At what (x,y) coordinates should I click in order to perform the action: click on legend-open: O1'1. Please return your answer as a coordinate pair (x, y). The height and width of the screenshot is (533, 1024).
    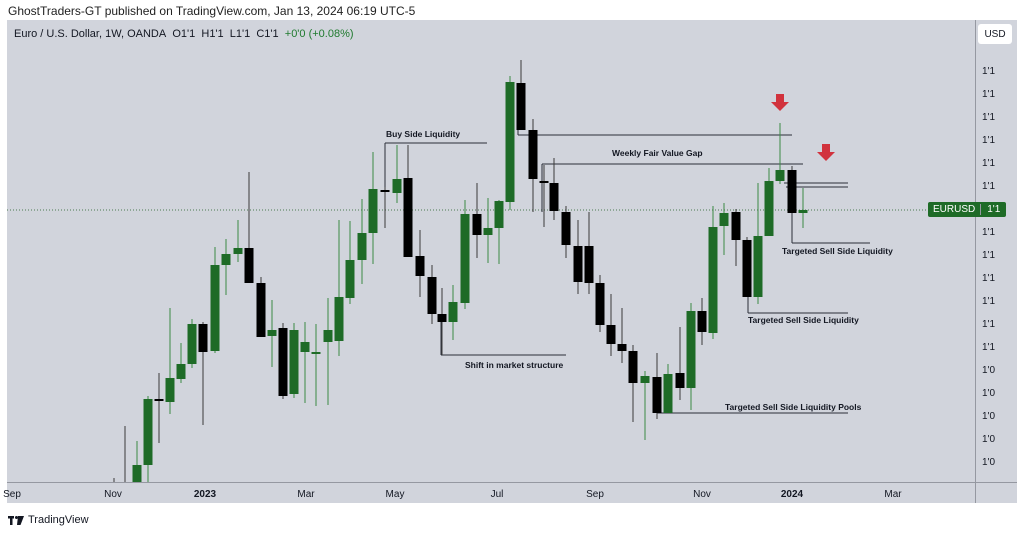
    Looking at the image, I should click on (184, 34).